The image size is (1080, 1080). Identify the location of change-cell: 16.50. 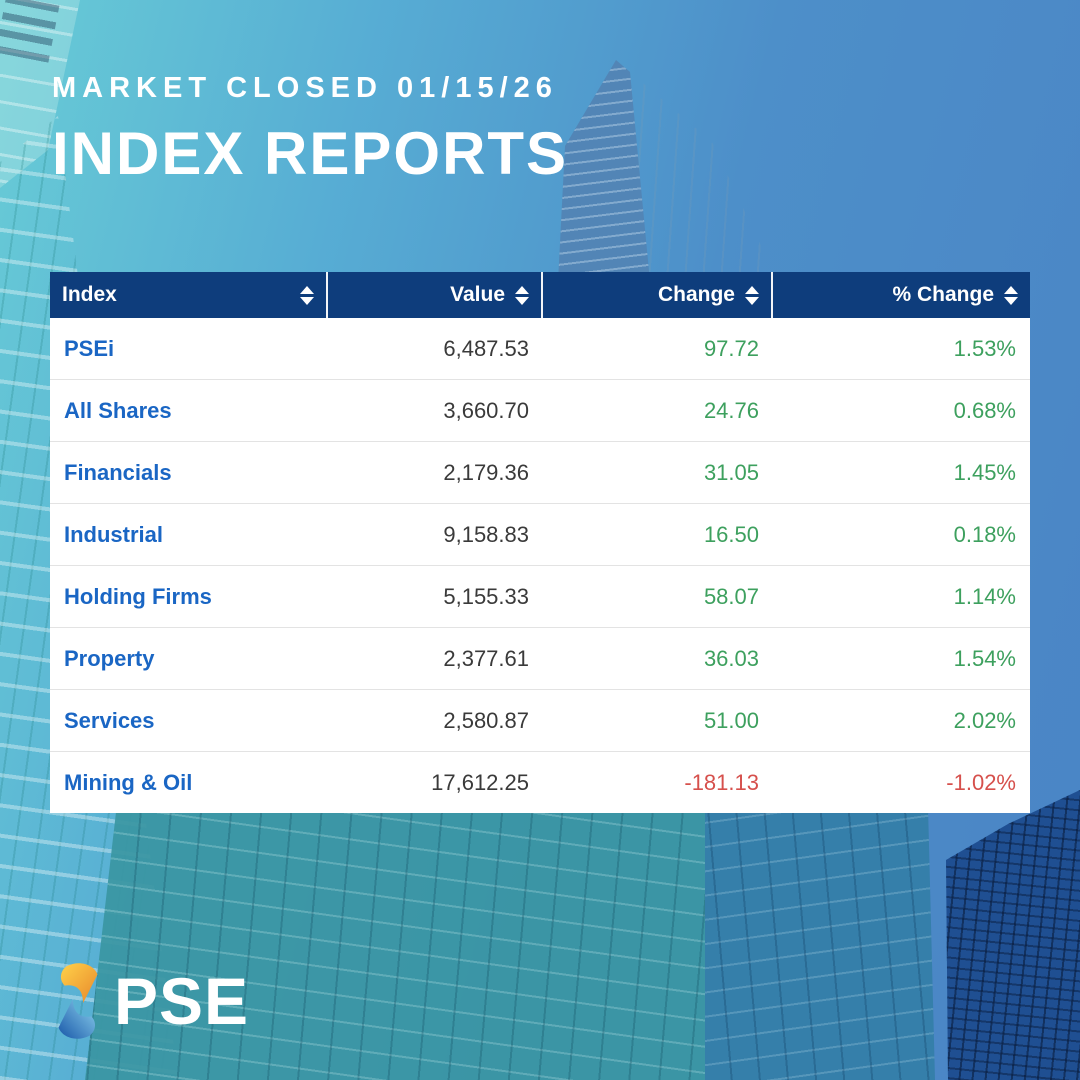
(731, 534).